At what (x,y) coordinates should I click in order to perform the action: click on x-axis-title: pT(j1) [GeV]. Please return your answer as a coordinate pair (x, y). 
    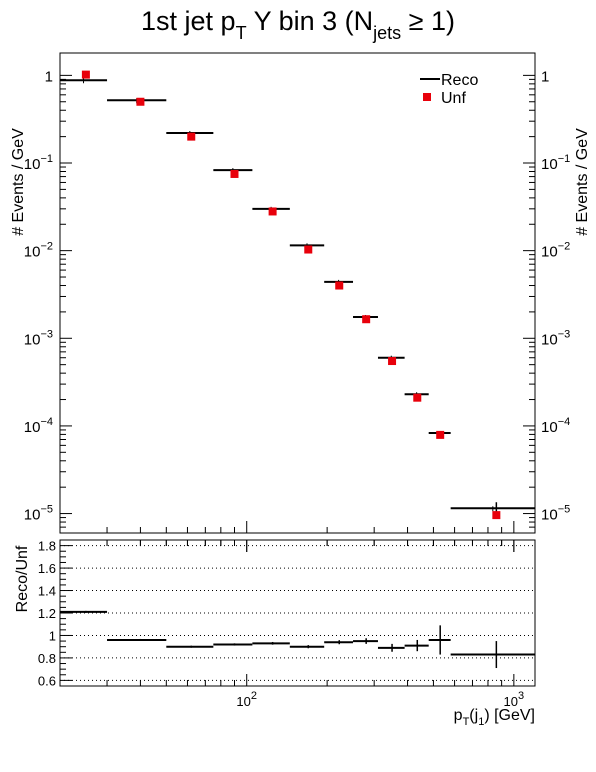
    Looking at the image, I should click on (494, 717).